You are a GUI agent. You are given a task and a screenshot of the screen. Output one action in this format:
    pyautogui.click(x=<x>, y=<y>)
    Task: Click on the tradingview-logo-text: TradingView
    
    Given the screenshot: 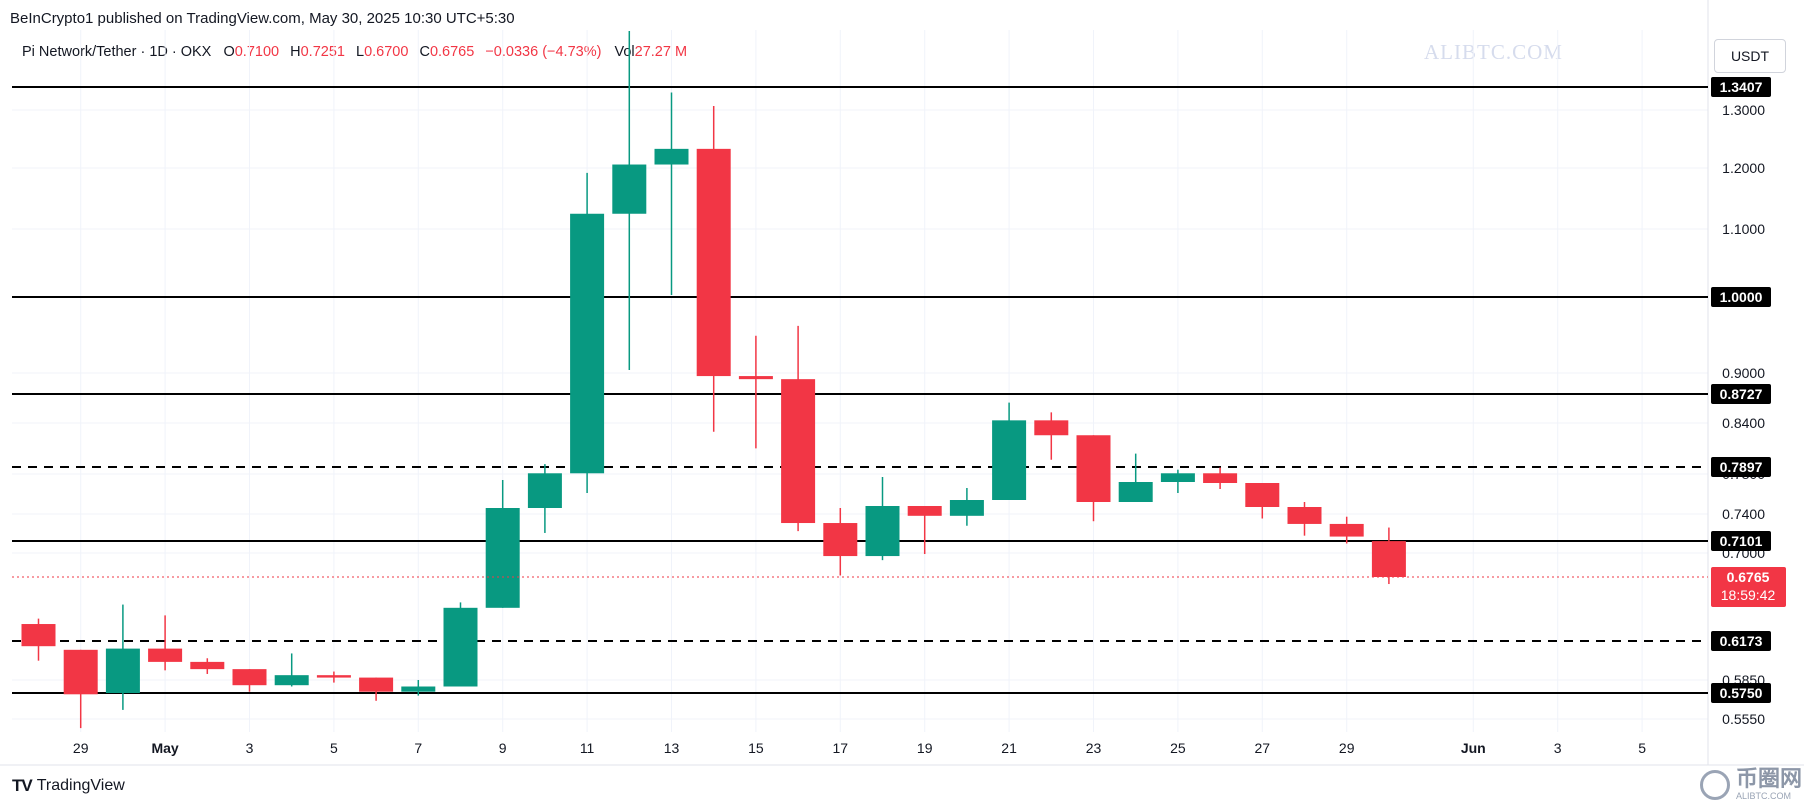 What is the action you would take?
    pyautogui.click(x=80, y=785)
    